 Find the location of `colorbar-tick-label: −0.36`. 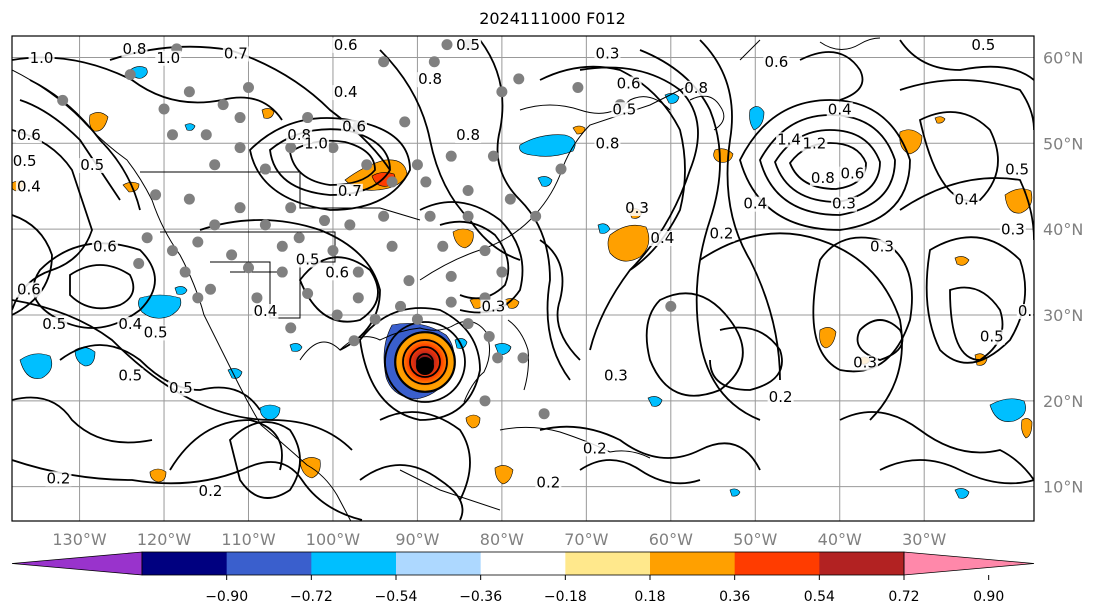

colorbar-tick-label: −0.36 is located at coordinates (480, 597).